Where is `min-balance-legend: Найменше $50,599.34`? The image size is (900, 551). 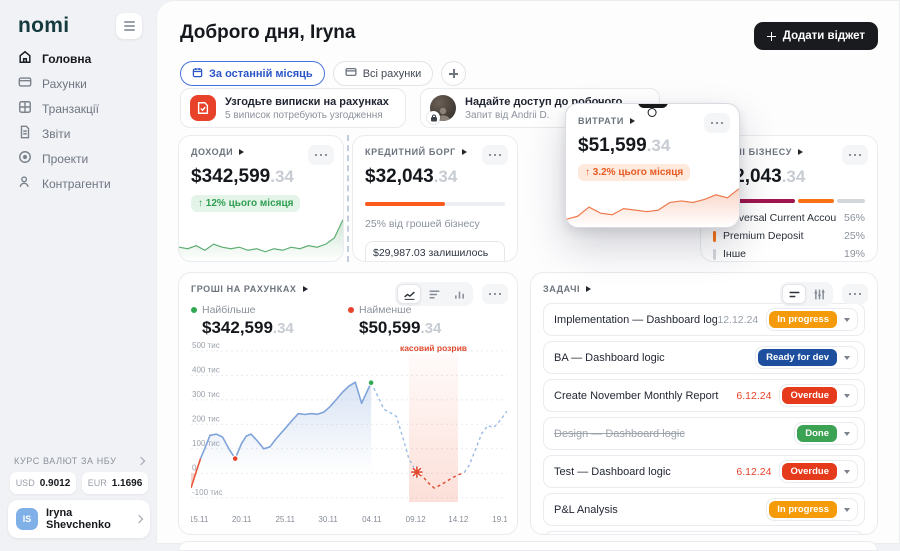
min-balance-legend: Найменше $50,599.34 is located at coordinates (426, 321).